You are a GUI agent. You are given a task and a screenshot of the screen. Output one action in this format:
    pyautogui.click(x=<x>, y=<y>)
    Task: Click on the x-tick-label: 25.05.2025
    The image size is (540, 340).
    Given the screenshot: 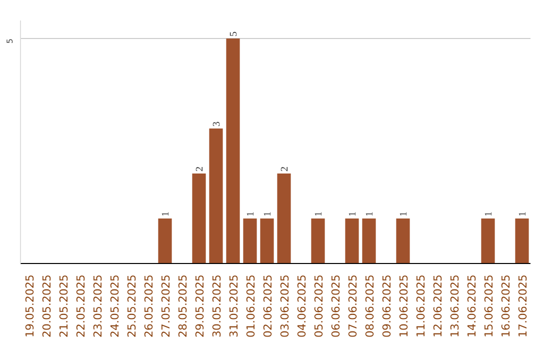 What is the action you would take?
    pyautogui.click(x=132, y=306)
    